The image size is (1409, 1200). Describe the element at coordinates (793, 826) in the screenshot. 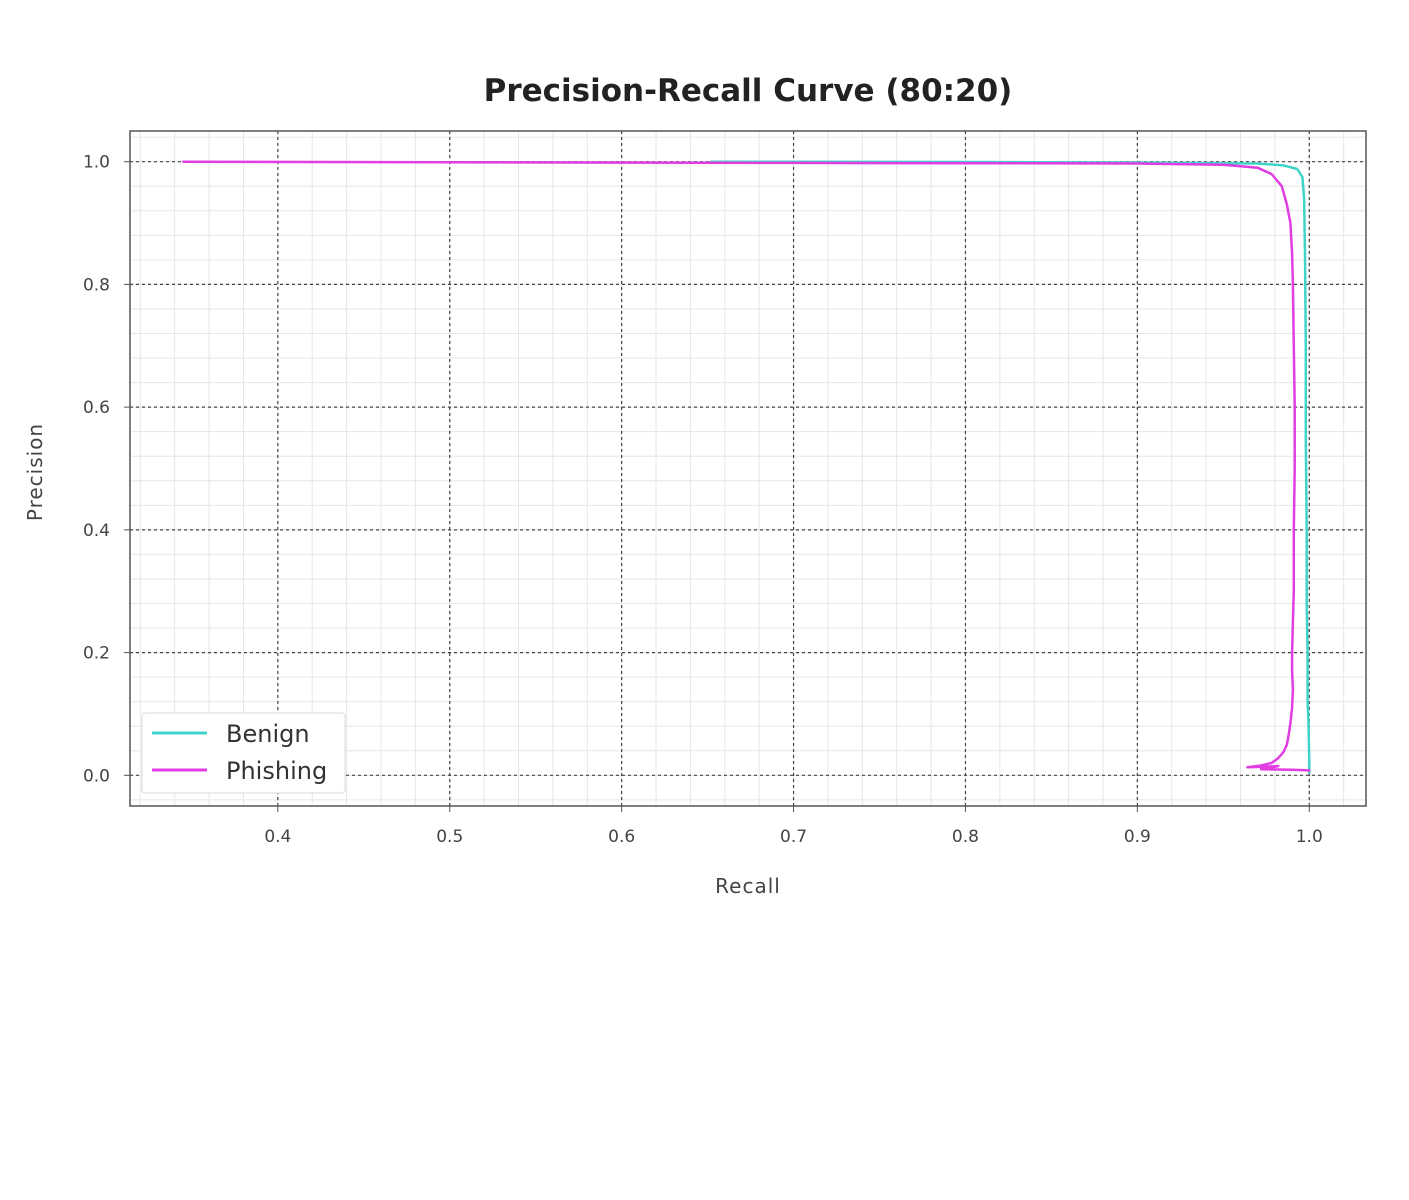

I see `x-axis: 0.4 0.5 0.6 0.7 0.8 0.9 1.0` at that location.